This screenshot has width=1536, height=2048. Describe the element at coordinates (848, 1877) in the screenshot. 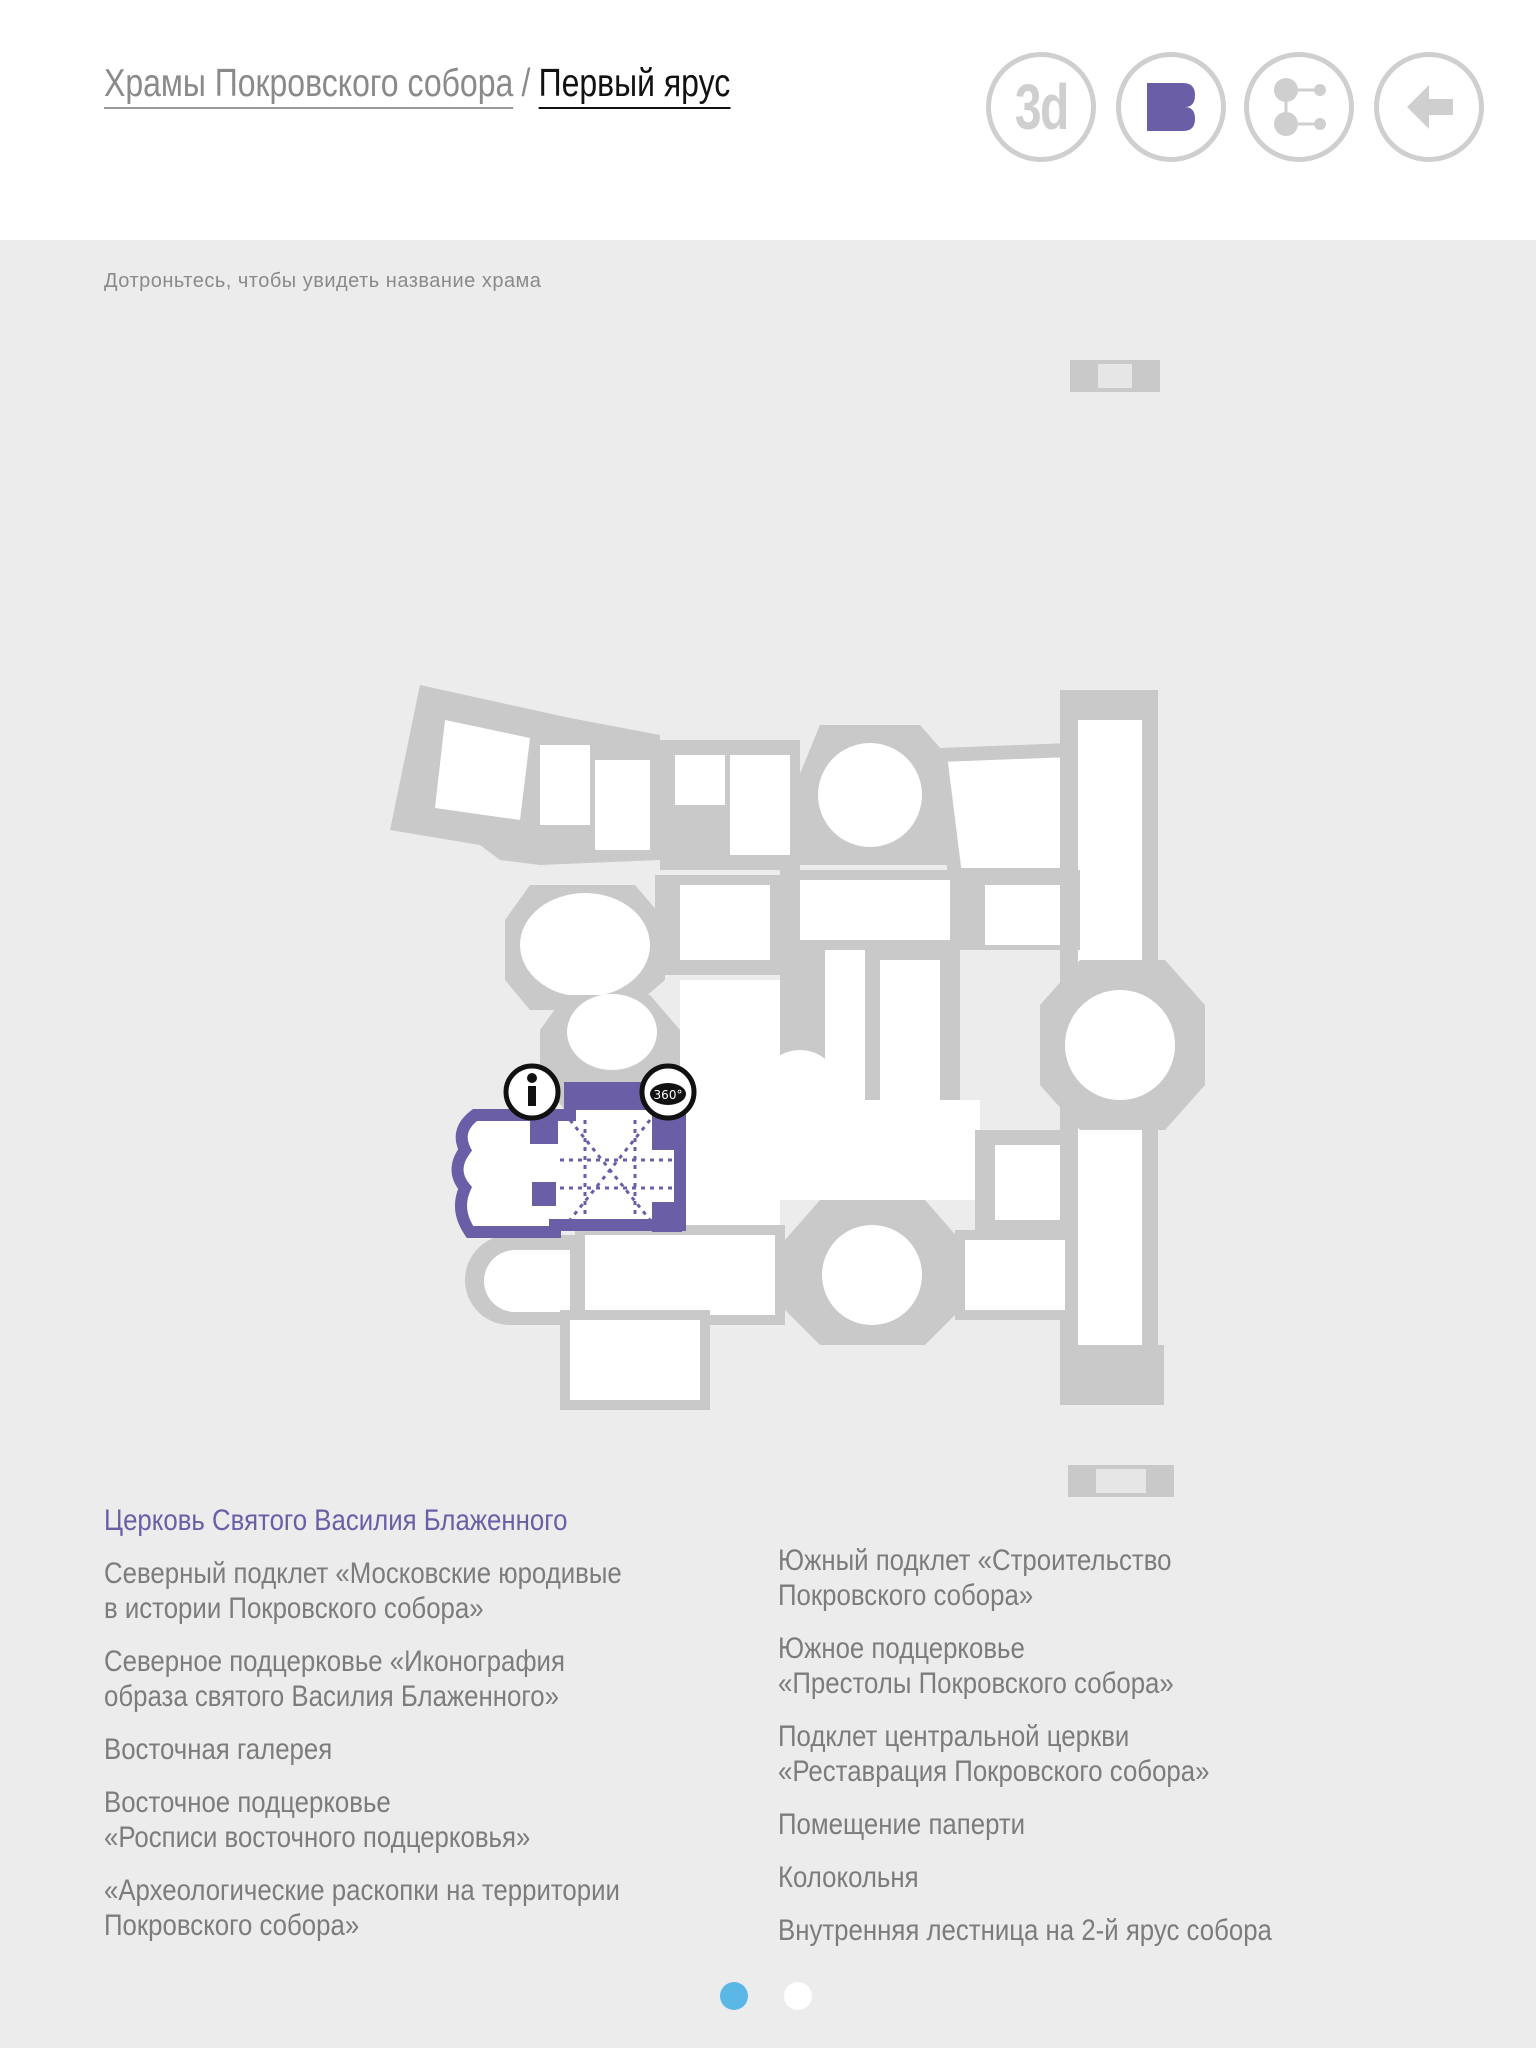

I see `list-item: Колокольня` at that location.